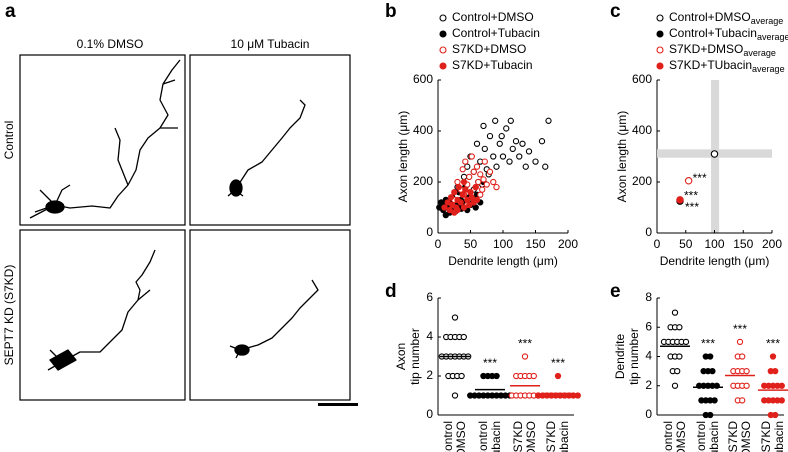  I want to click on column-heading: 0.1% DMSO, so click(110, 44).